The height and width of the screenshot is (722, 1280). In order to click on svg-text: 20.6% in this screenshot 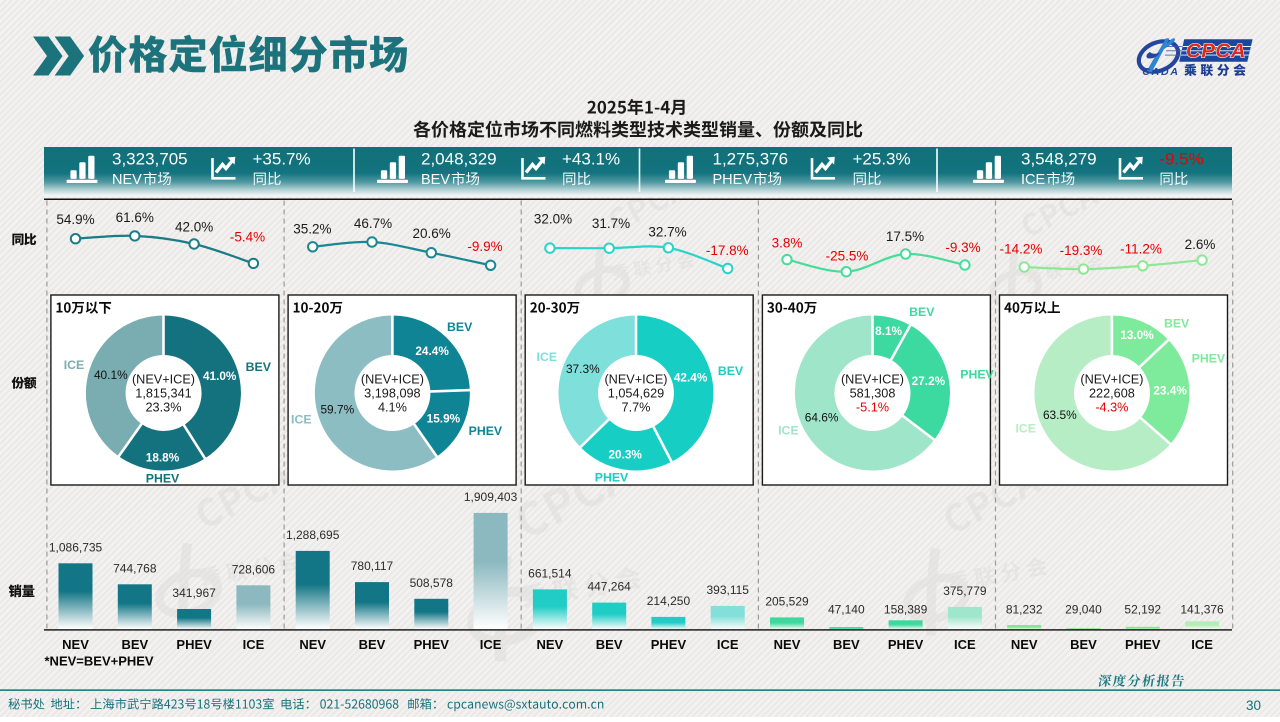, I will do `click(431, 233)`.